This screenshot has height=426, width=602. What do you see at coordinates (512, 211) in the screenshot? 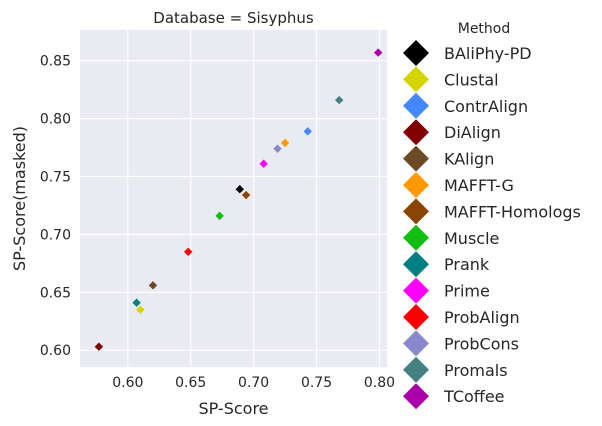
I see `legend-label: MAFFT-Homologs` at bounding box center [512, 211].